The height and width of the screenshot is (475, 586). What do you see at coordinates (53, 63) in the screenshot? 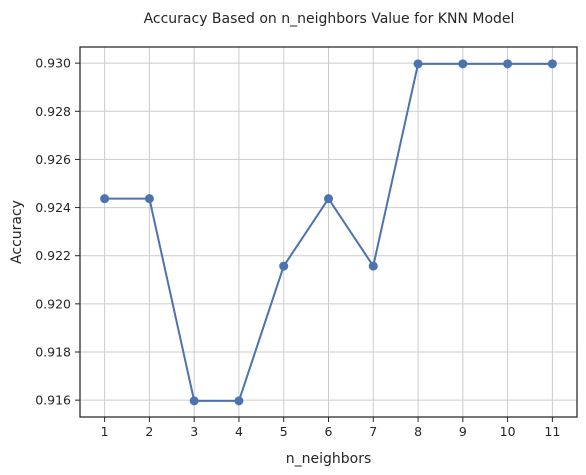
I see `y-tick-label: 0.930` at bounding box center [53, 63].